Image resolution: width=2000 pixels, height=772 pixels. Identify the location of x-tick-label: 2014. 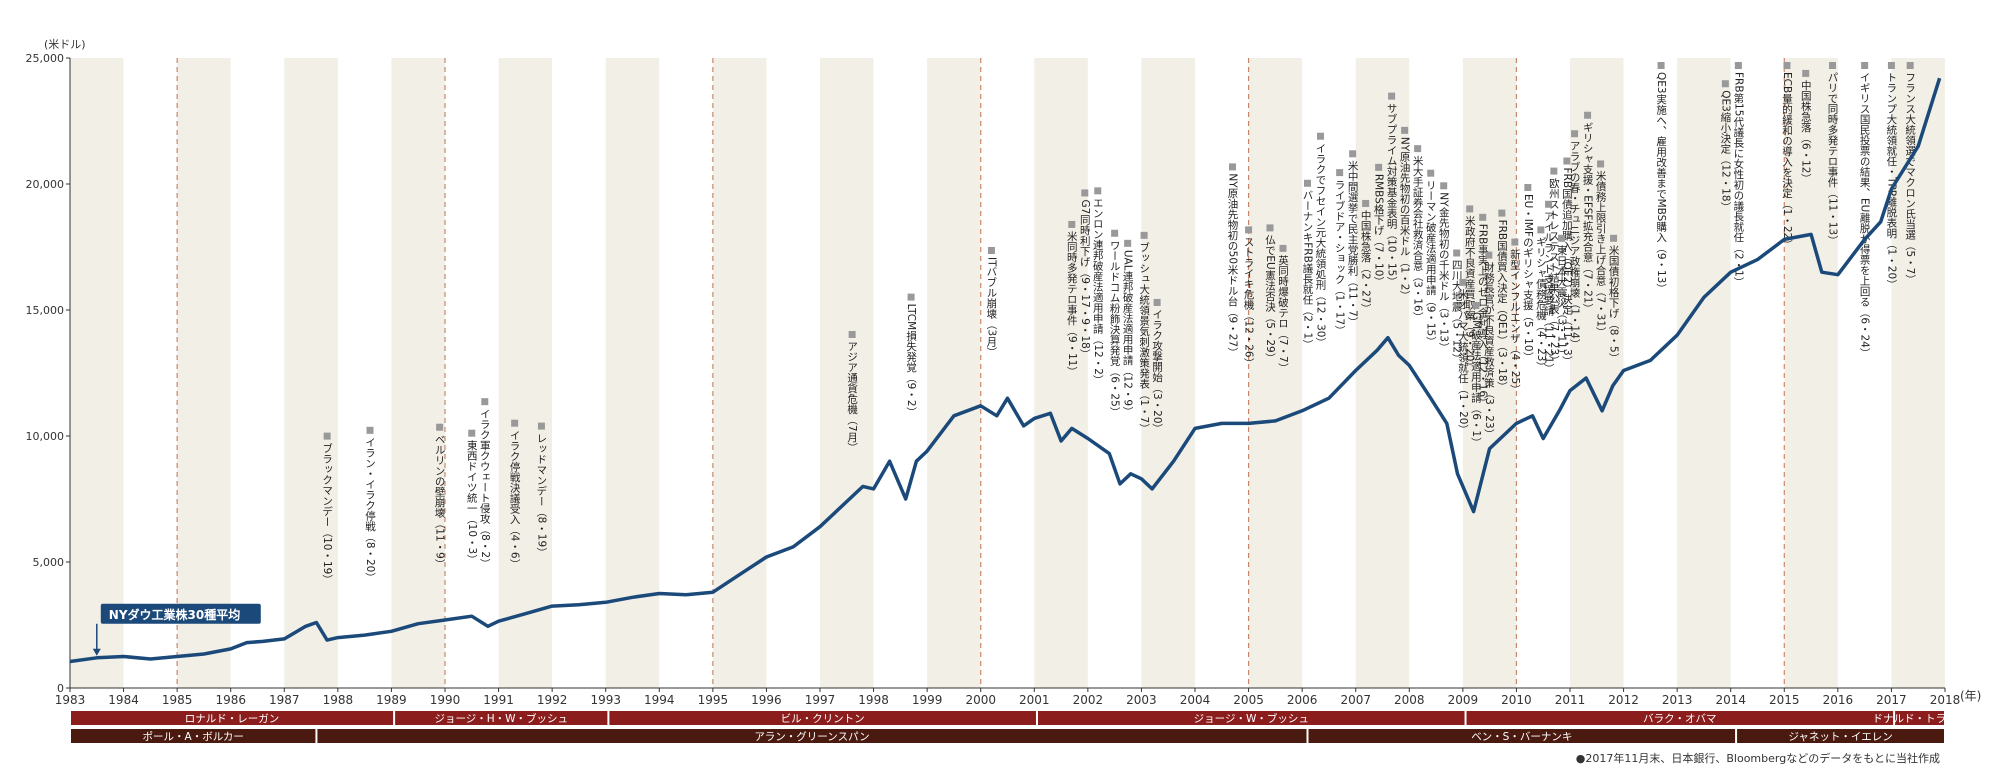
(1730, 700).